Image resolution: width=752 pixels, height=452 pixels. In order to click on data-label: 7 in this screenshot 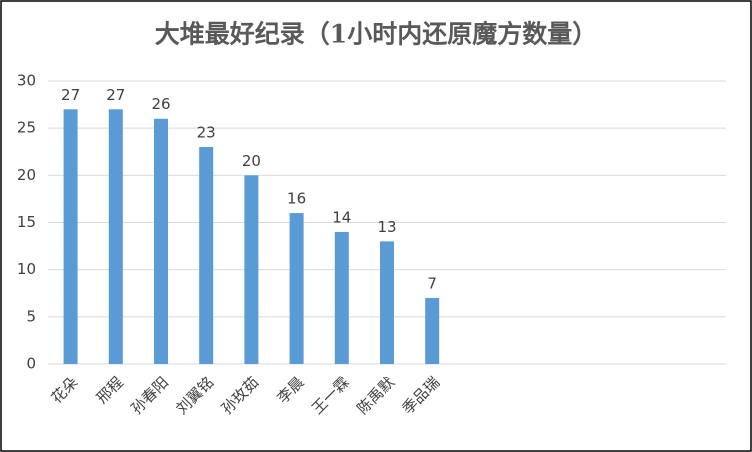, I will do `click(432, 283)`.